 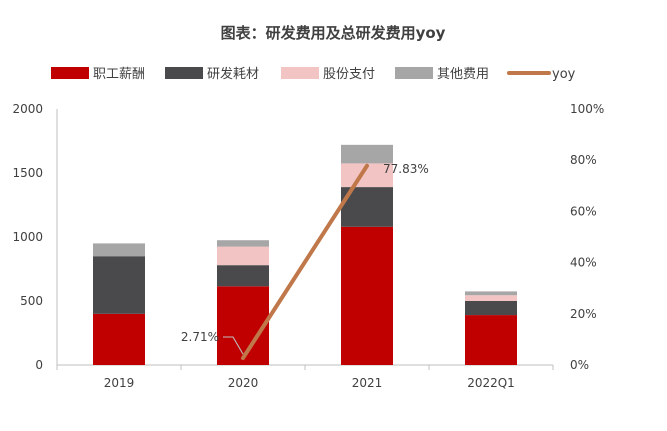 I want to click on legend: 职工薪酬 研发耗材 股份支付 其他费用 yoy, so click(x=313, y=74).